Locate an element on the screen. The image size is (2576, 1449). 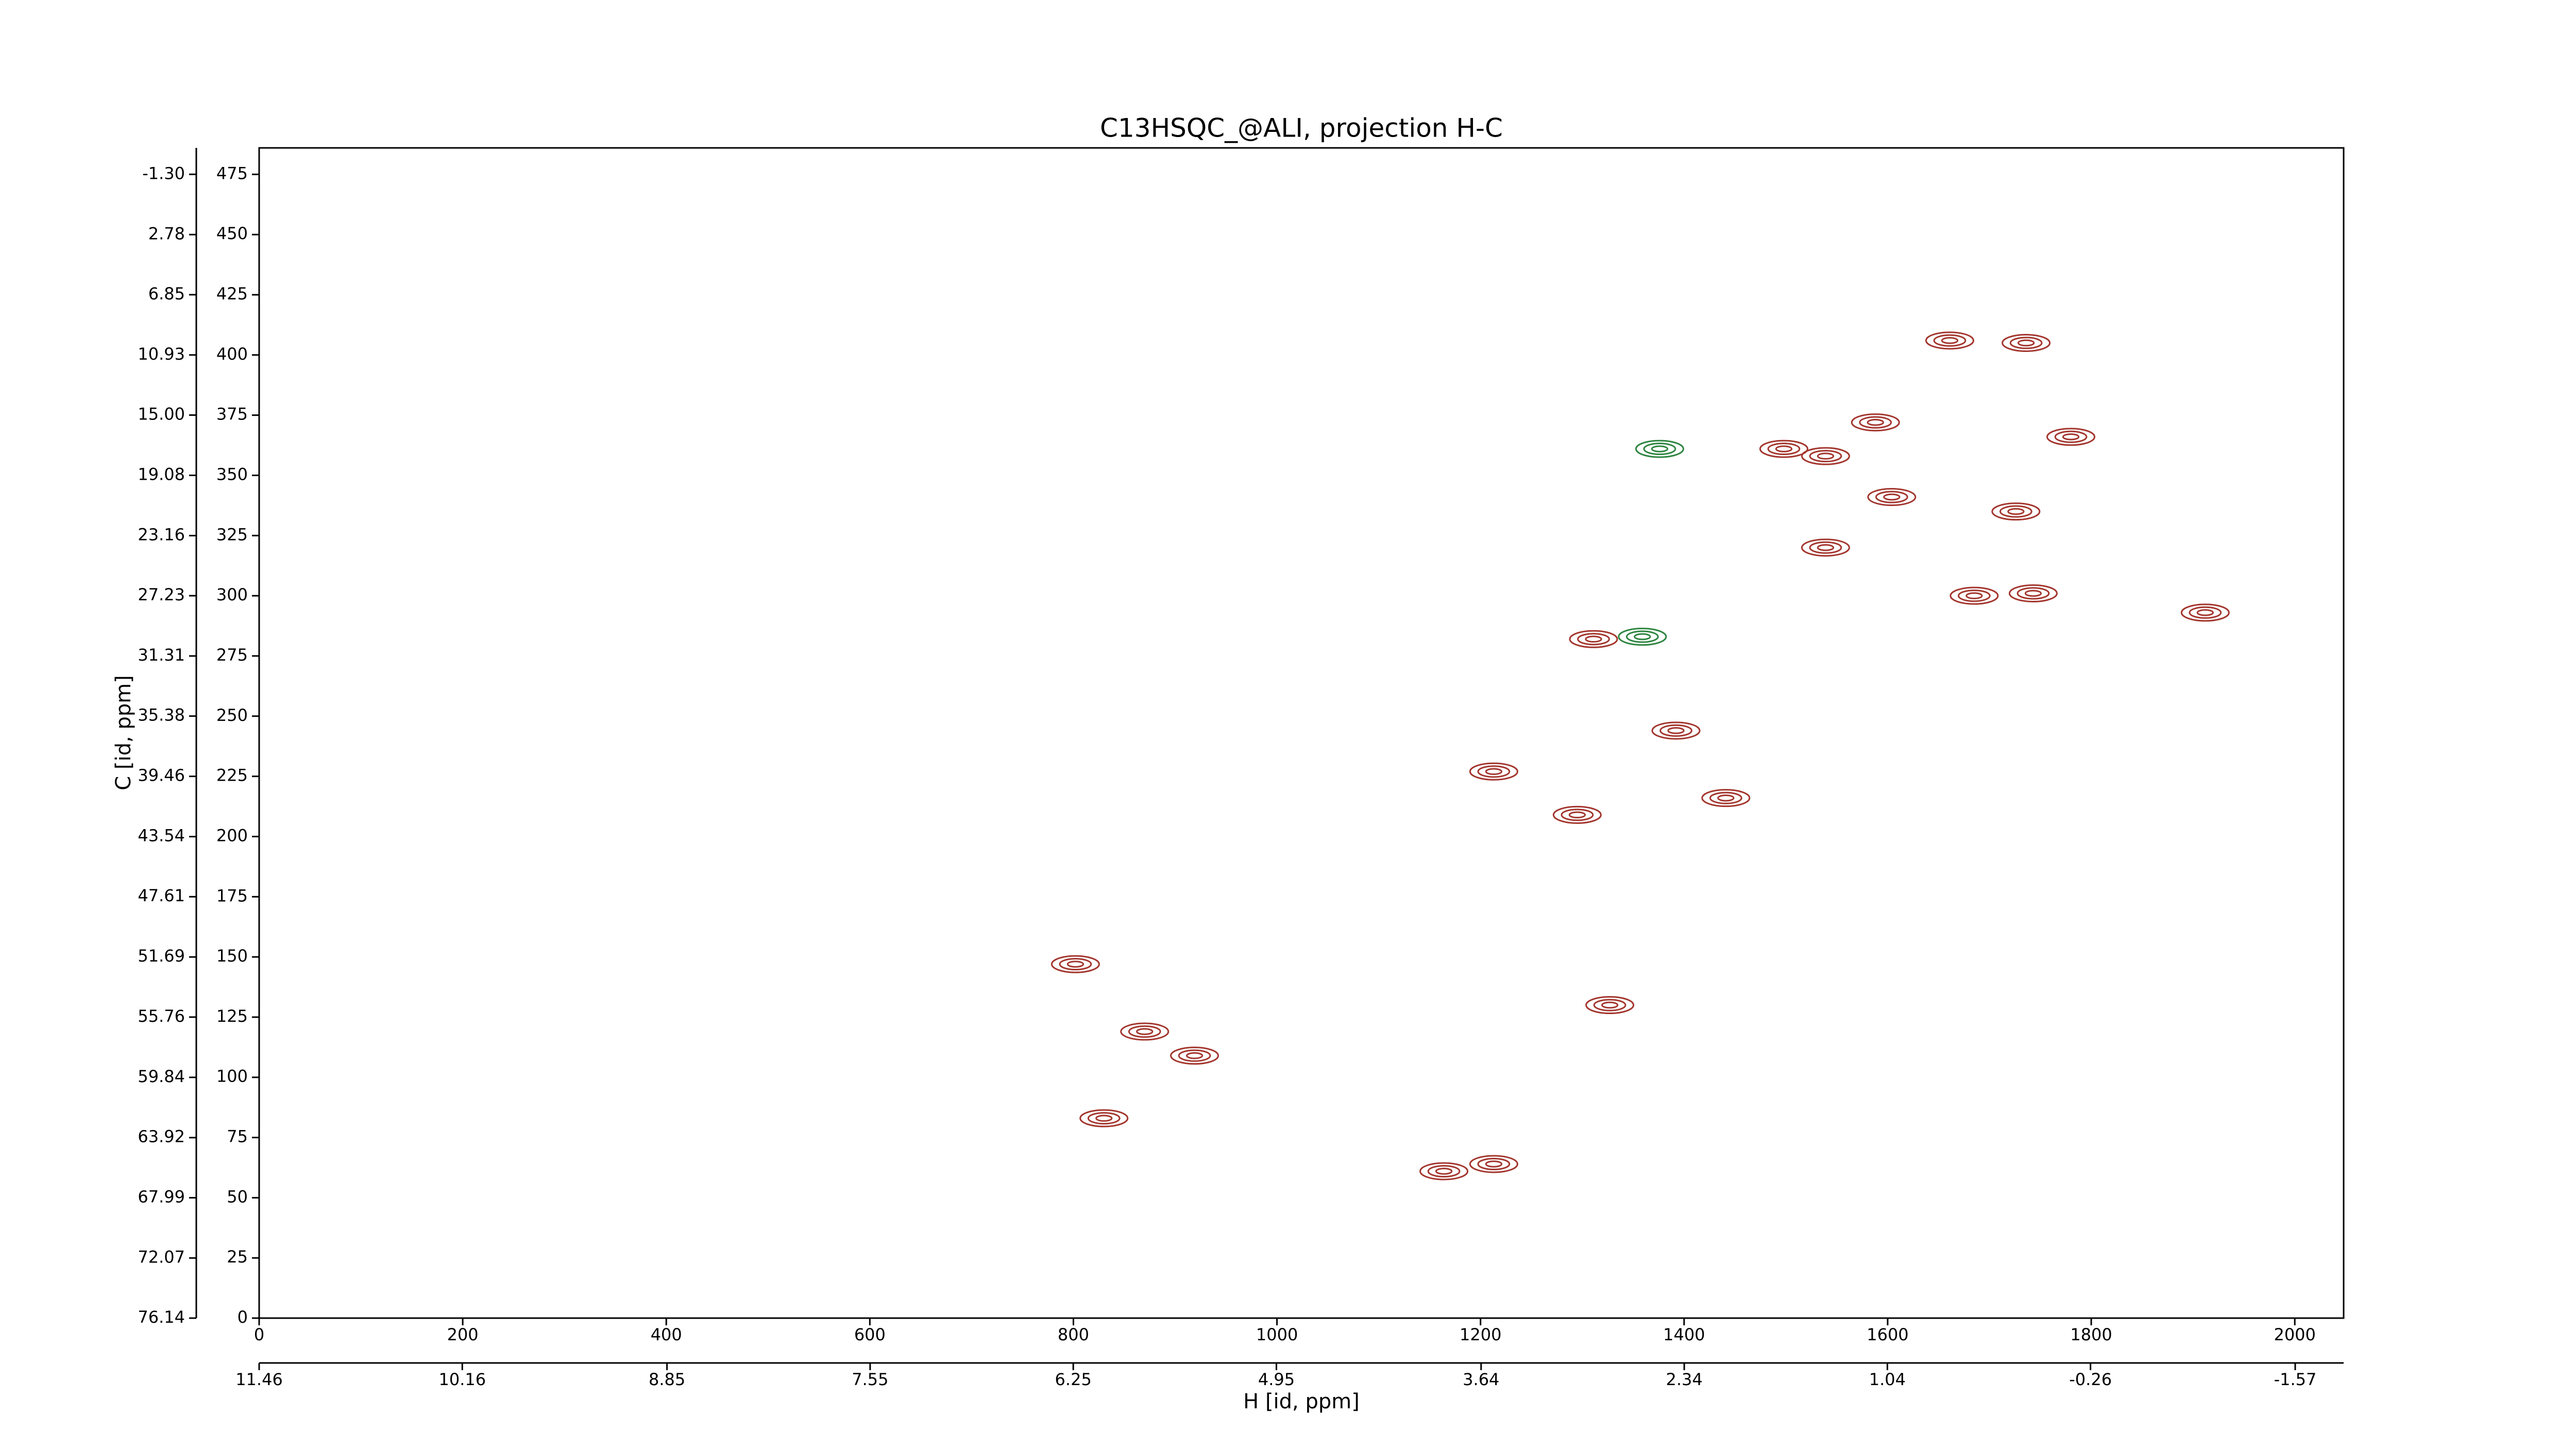
y2-tick-label: 76.14 is located at coordinates (161, 1317).